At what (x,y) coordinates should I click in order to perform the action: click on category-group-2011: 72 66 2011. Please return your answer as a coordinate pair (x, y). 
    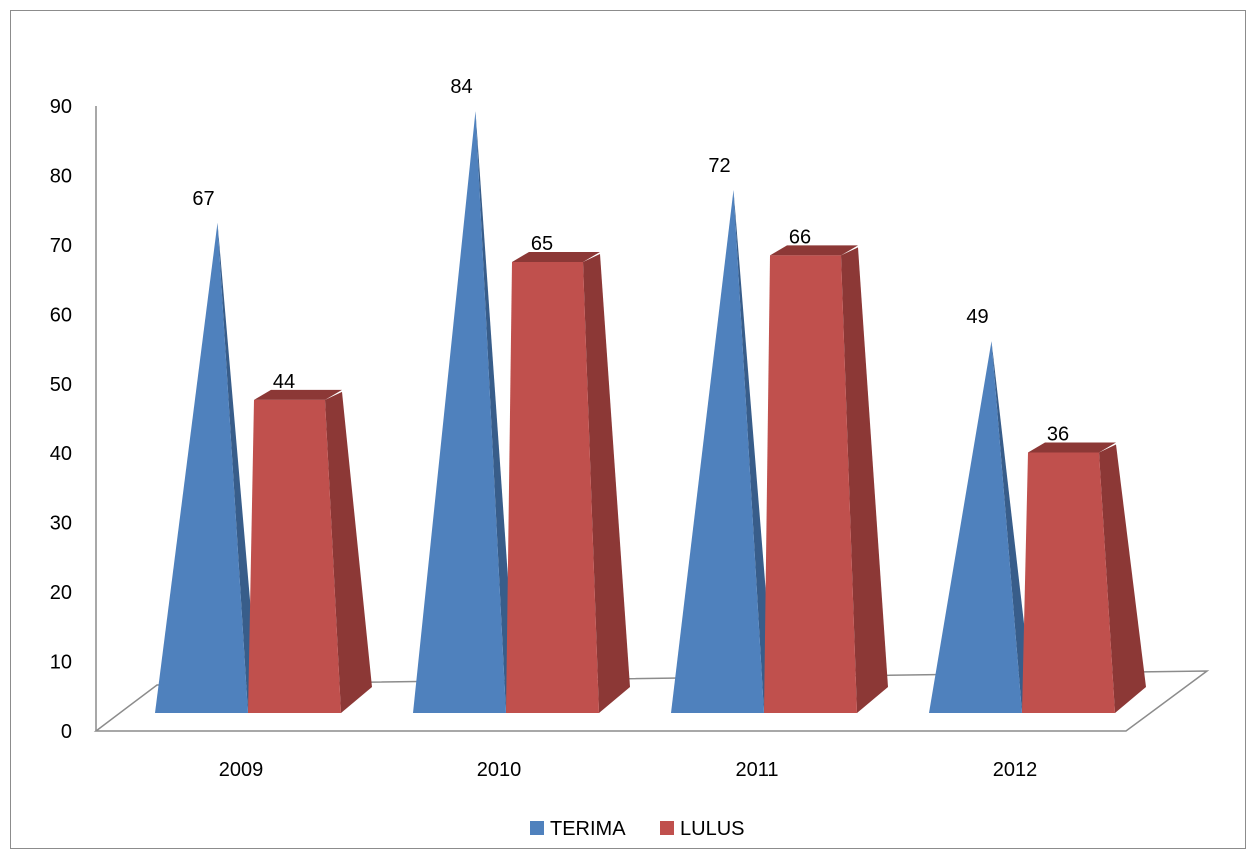
    Looking at the image, I should click on (779, 468).